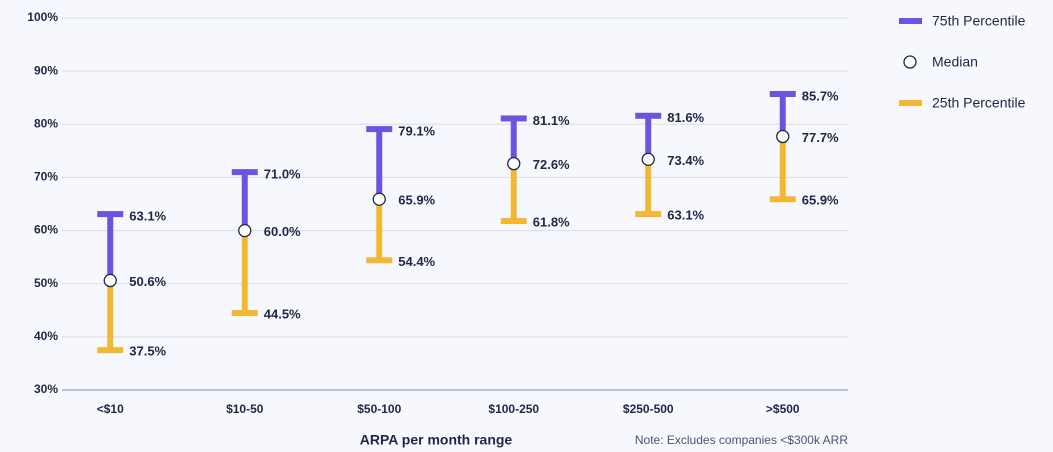  What do you see at coordinates (46, 230) in the screenshot?
I see `y-tick-label: 60%` at bounding box center [46, 230].